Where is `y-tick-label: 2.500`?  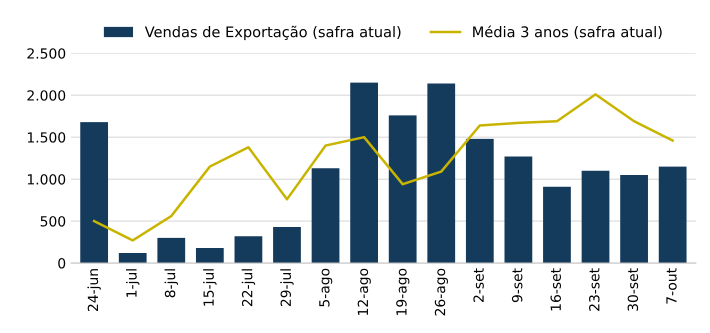
y-tick-label: 2.500 is located at coordinates (46, 53).